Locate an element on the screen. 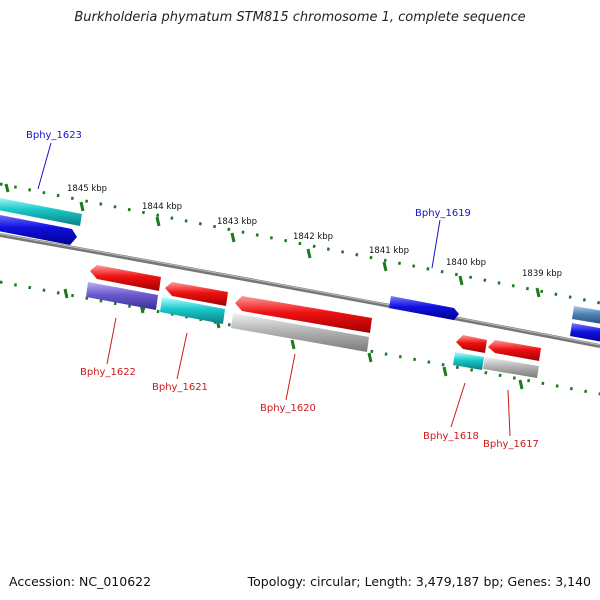 The height and width of the screenshot is (600, 600). tick-label: 1845 kbp is located at coordinates (87, 189).